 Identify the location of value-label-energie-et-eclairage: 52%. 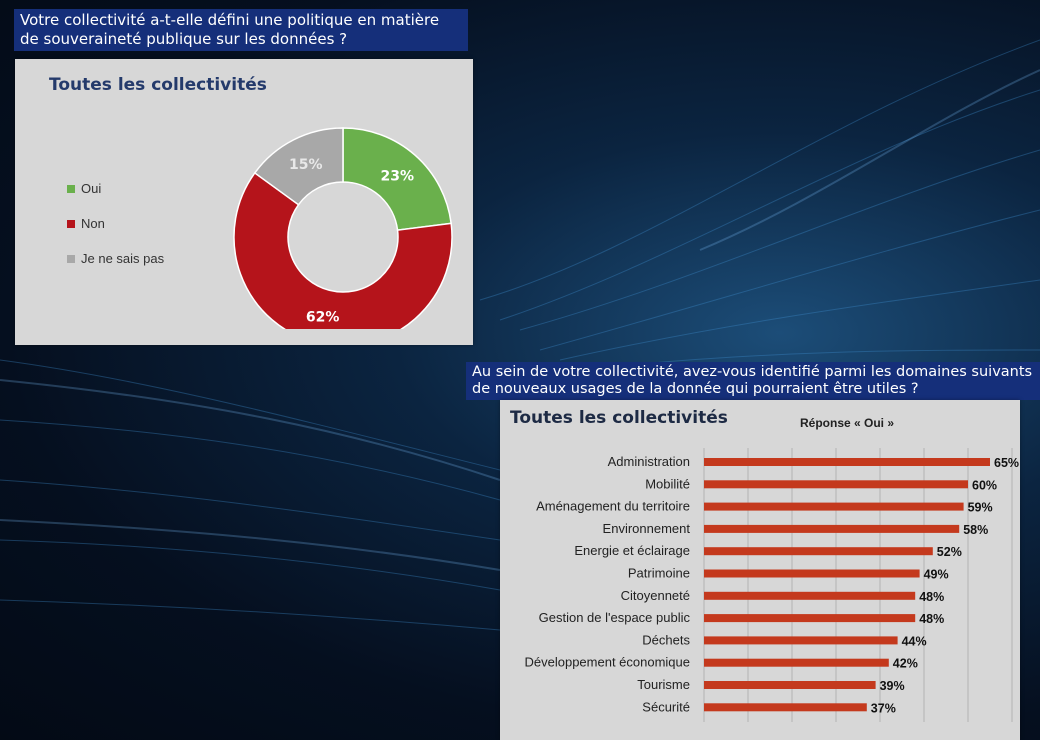
(949, 552).